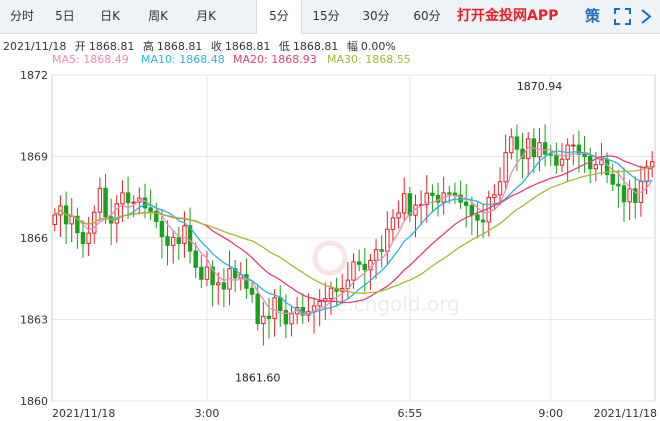  Describe the element at coordinates (65, 16) in the screenshot. I see `tab-5-day: 5日` at that location.